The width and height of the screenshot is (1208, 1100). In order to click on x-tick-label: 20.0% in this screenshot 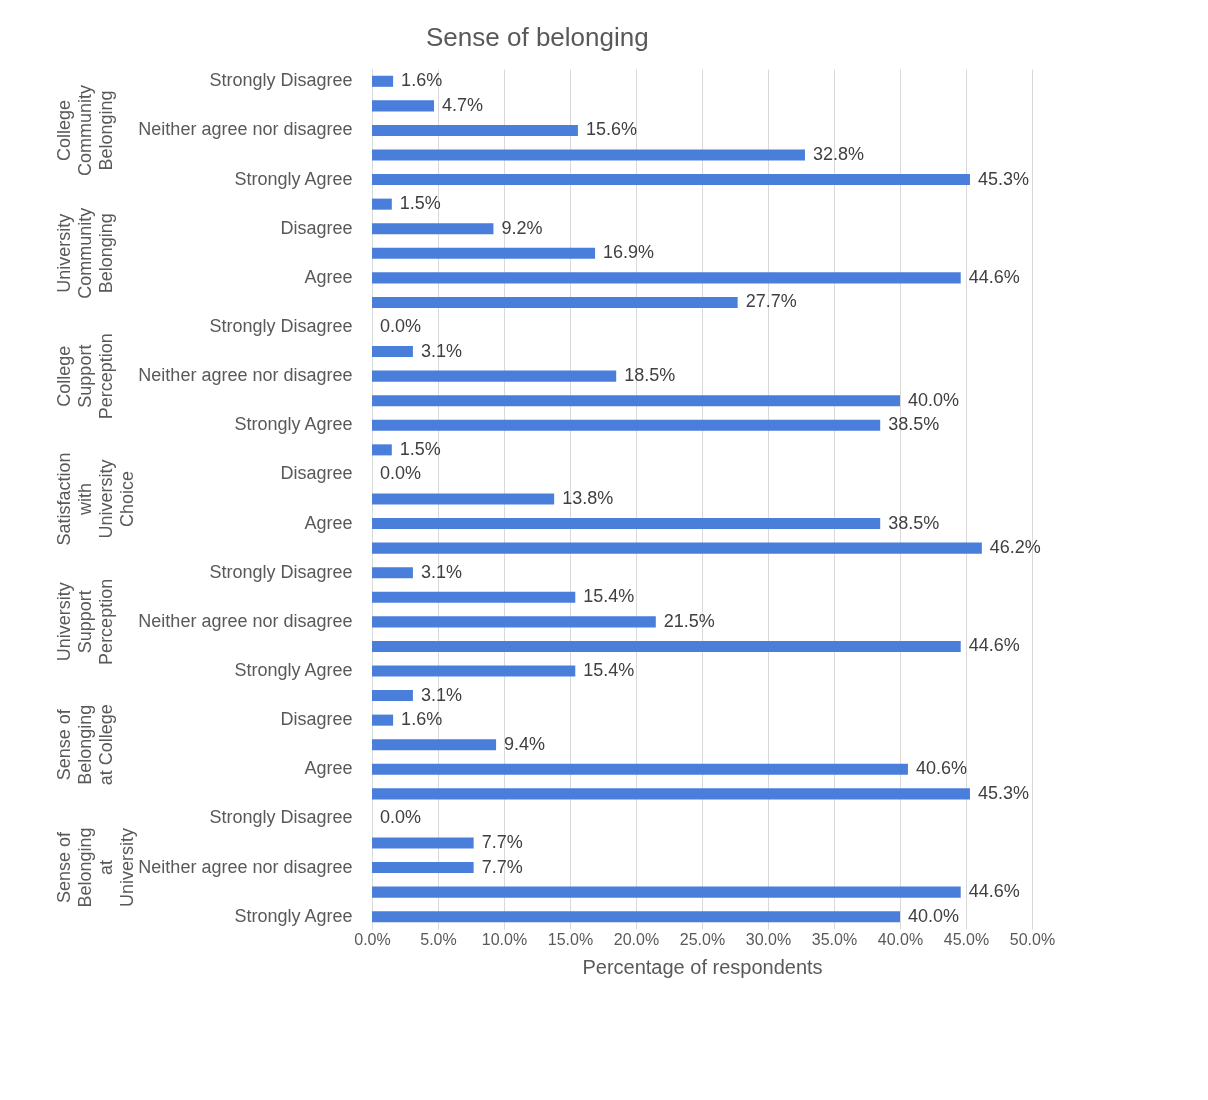, I will do `click(636, 939)`.